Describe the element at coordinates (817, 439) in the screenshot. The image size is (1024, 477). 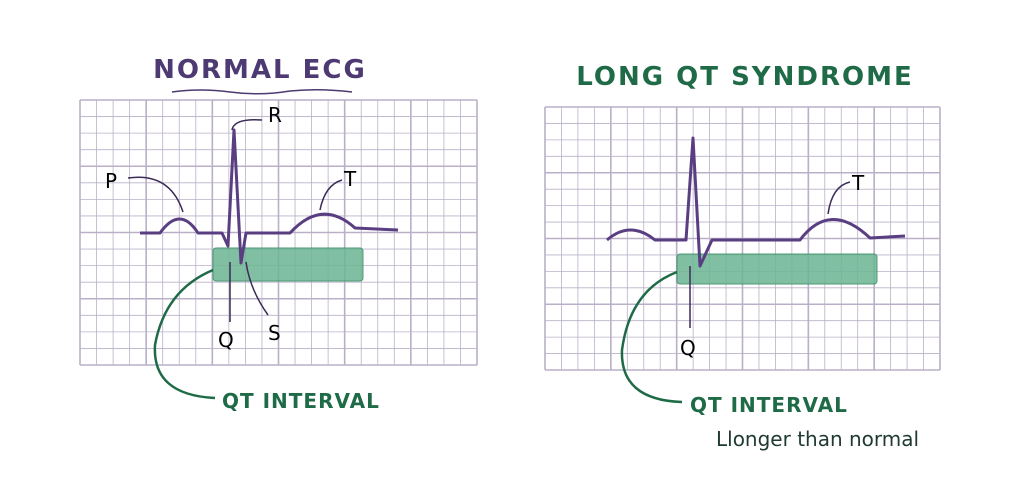
I see `note: Llonger than normal` at that location.